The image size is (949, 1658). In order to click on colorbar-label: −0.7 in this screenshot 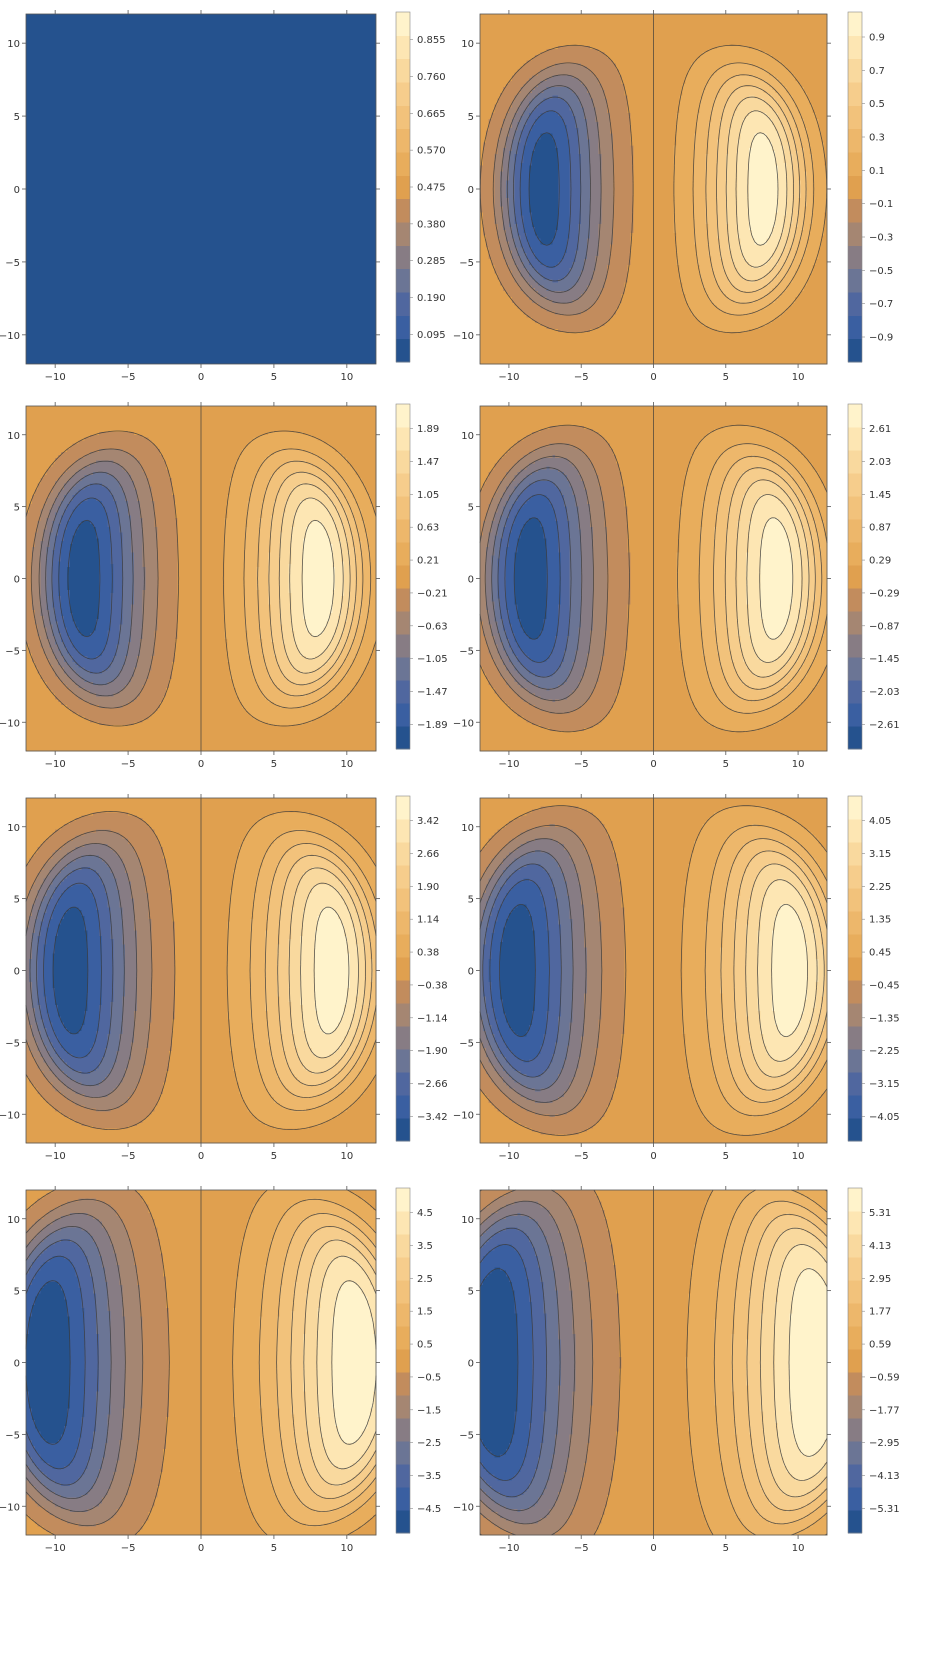, I will do `click(881, 304)`.